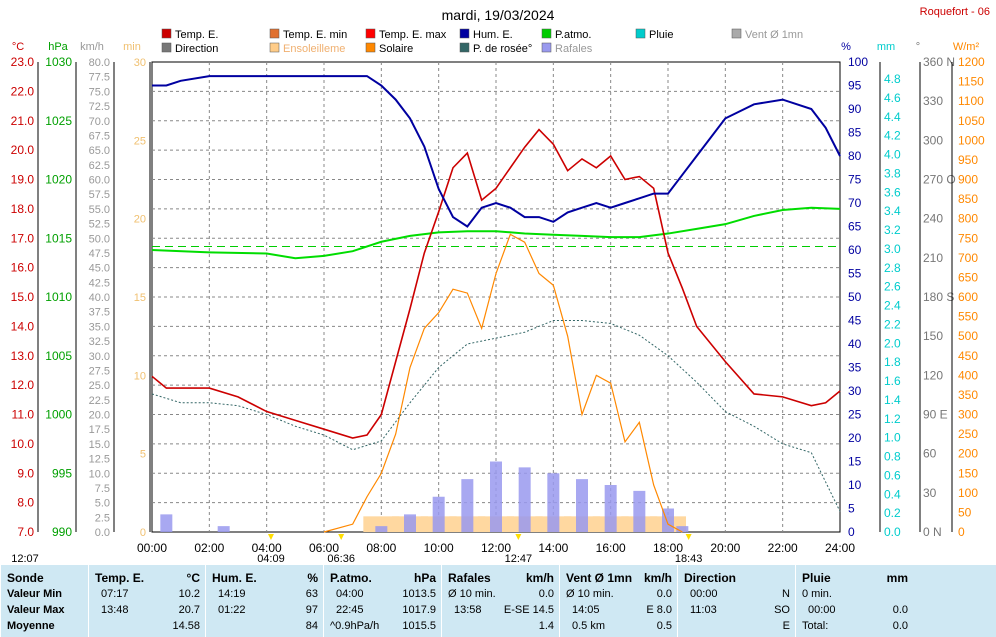 The image size is (996, 637). I want to click on deg-tick: 240, so click(933, 219).